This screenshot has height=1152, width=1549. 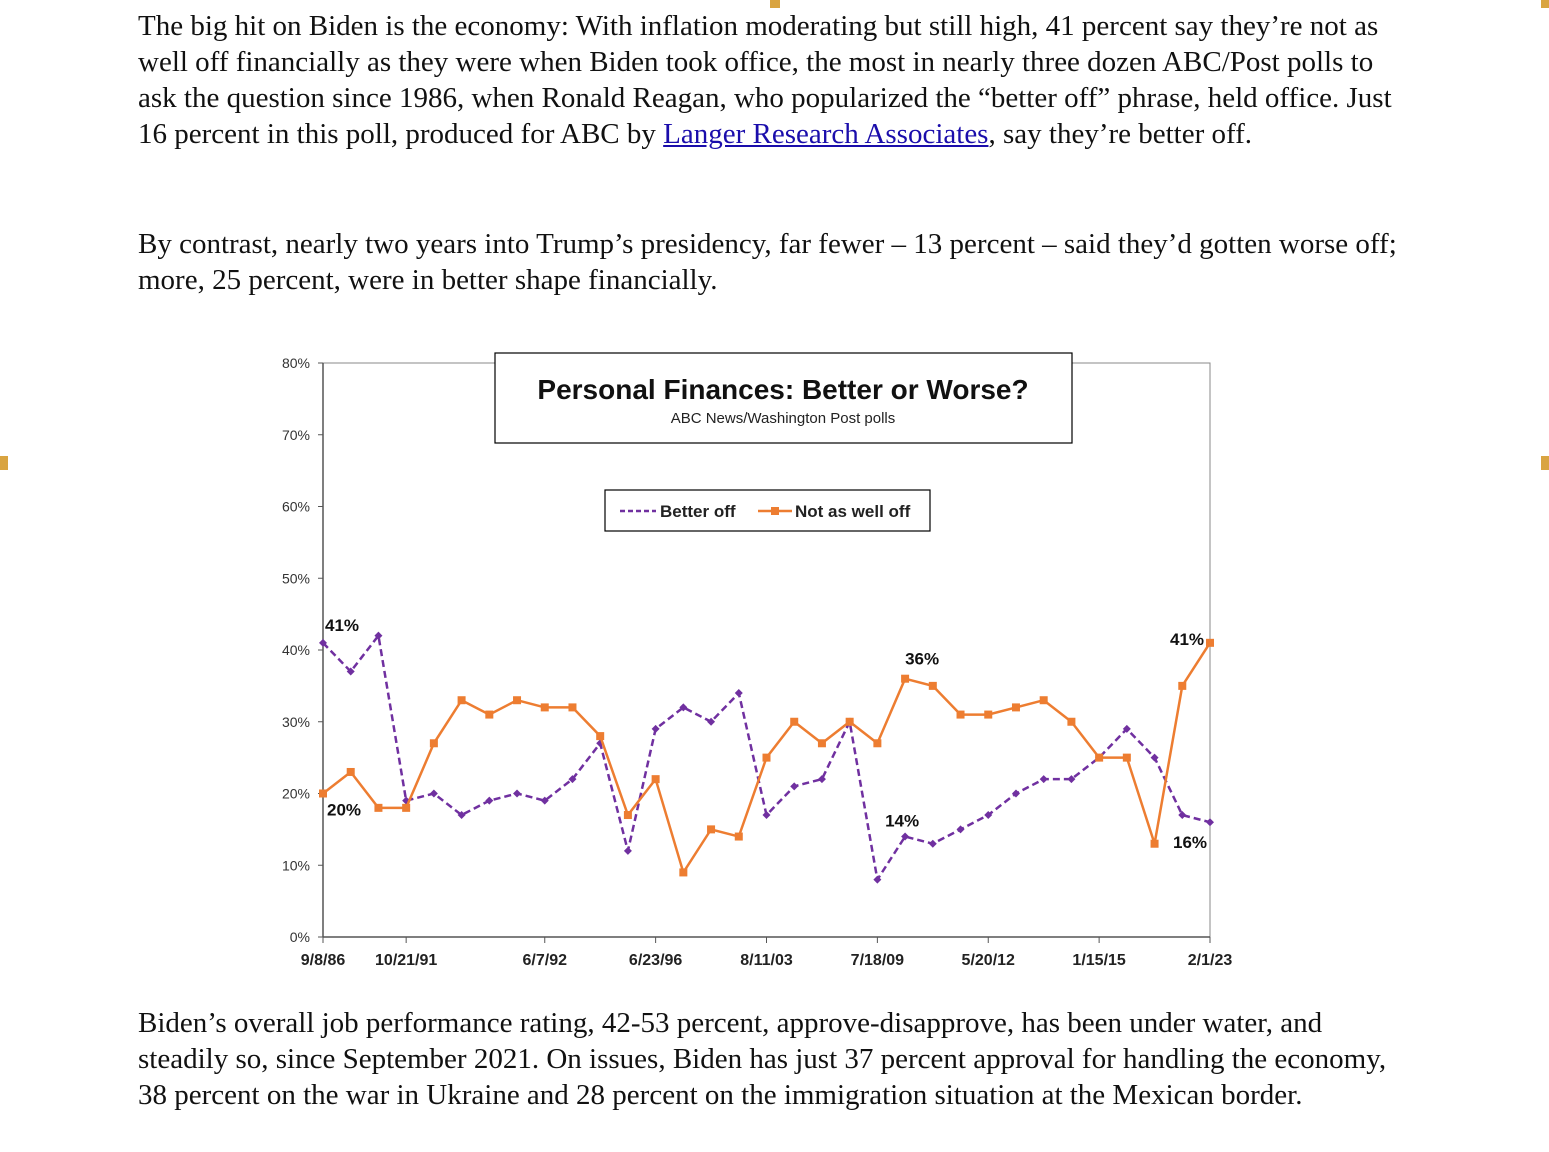 What do you see at coordinates (296, 507) in the screenshot?
I see `y-tick-label: 60%` at bounding box center [296, 507].